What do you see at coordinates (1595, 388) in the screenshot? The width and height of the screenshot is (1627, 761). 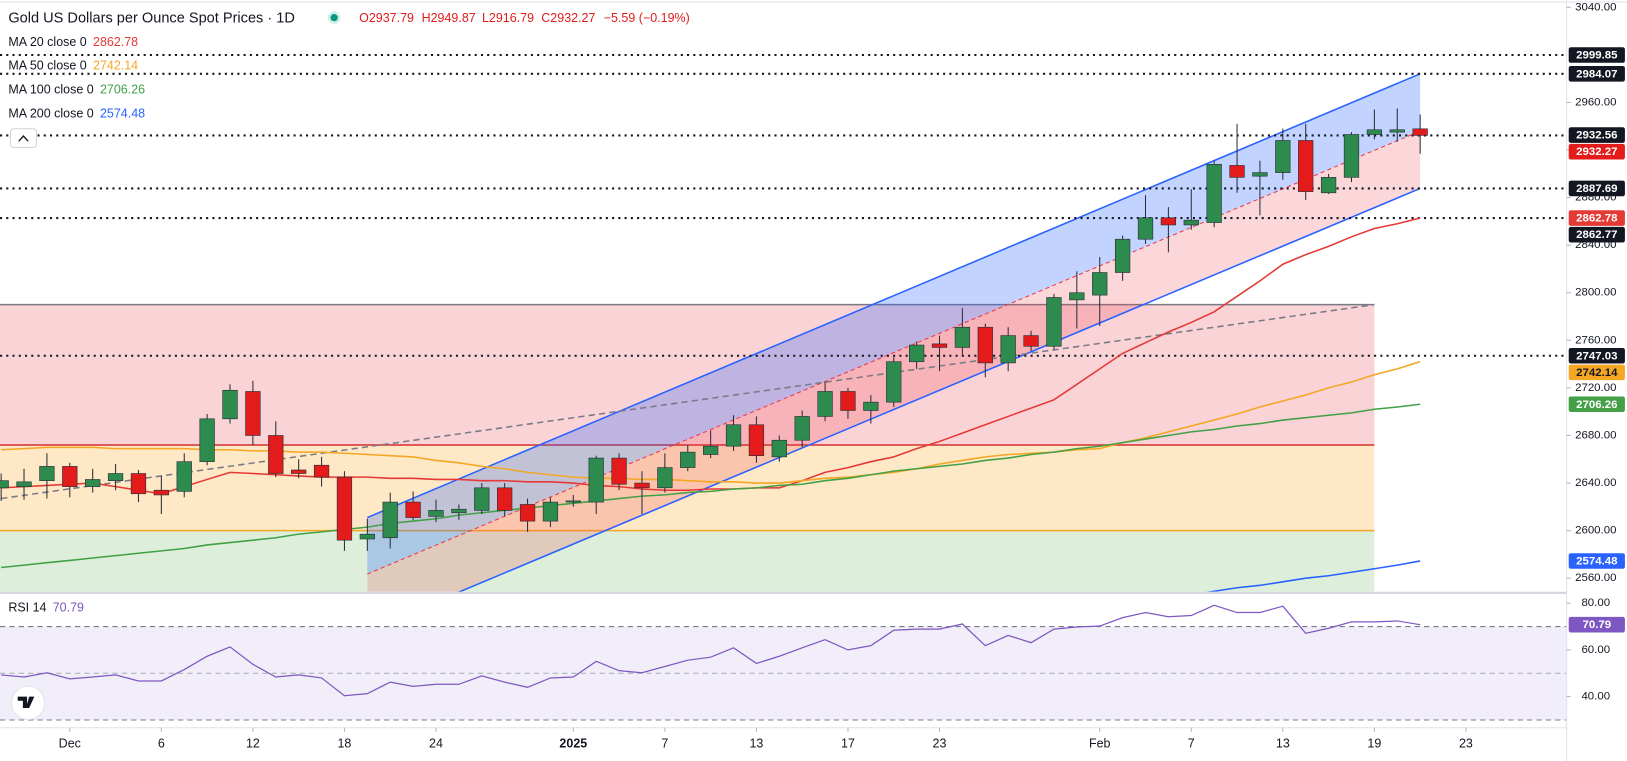 I see `y-tick-label: 2720.00` at bounding box center [1595, 388].